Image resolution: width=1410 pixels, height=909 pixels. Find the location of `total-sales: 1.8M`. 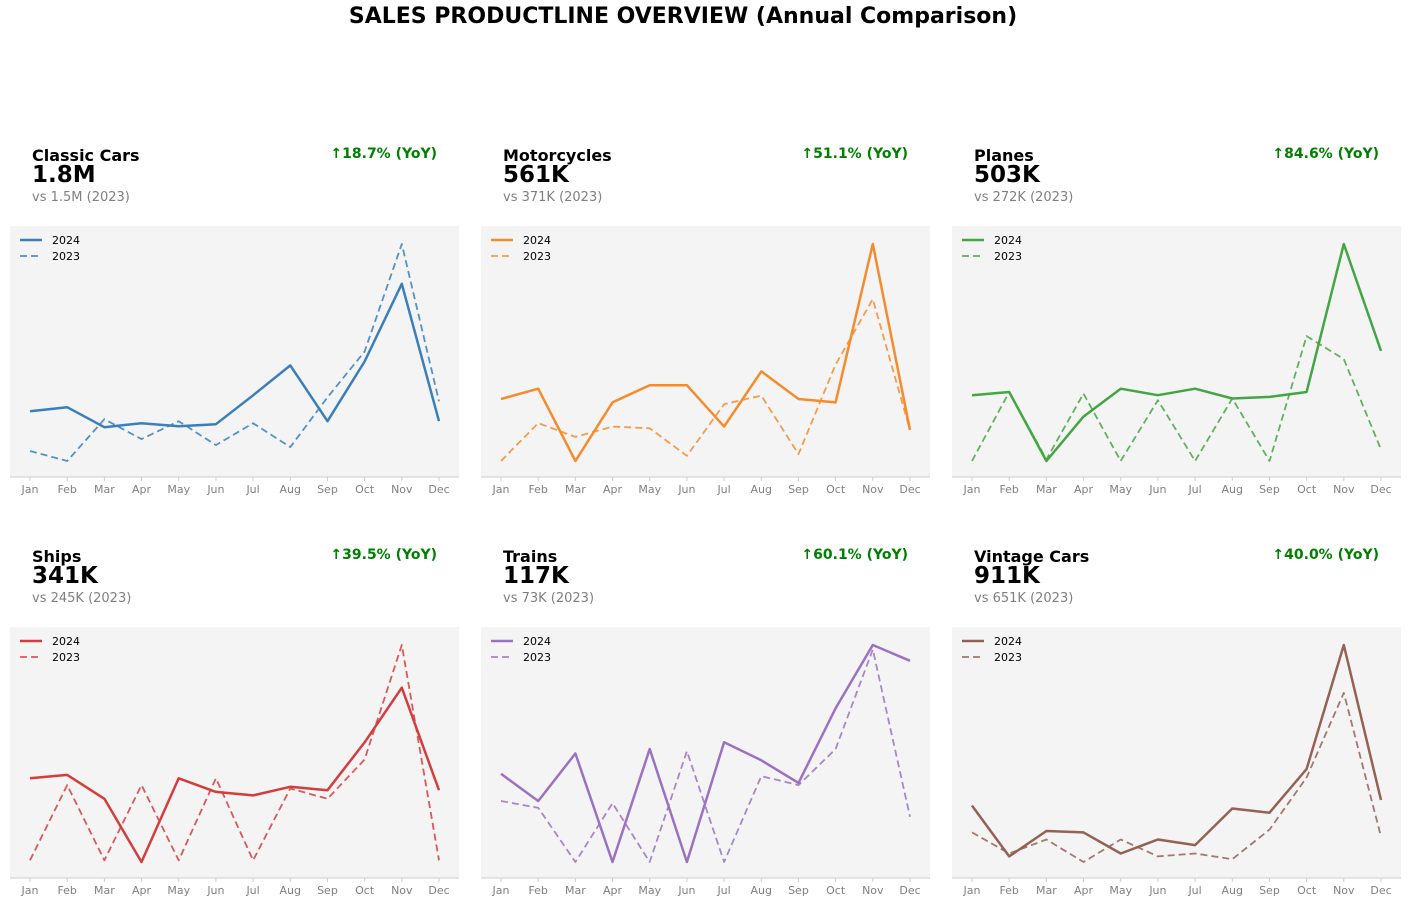

total-sales: 1.8M is located at coordinates (64, 175).